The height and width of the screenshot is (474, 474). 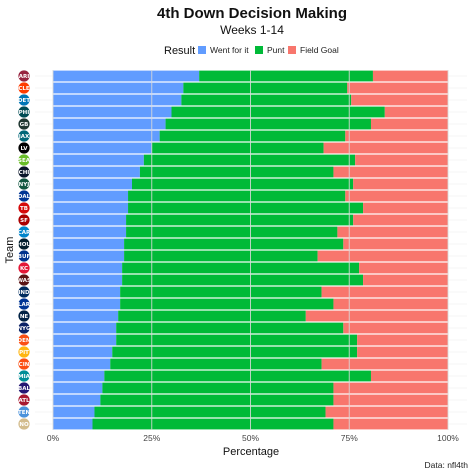 What do you see at coordinates (83, 352) in the screenshot?
I see `bar-went-for-it-pit` at bounding box center [83, 352].